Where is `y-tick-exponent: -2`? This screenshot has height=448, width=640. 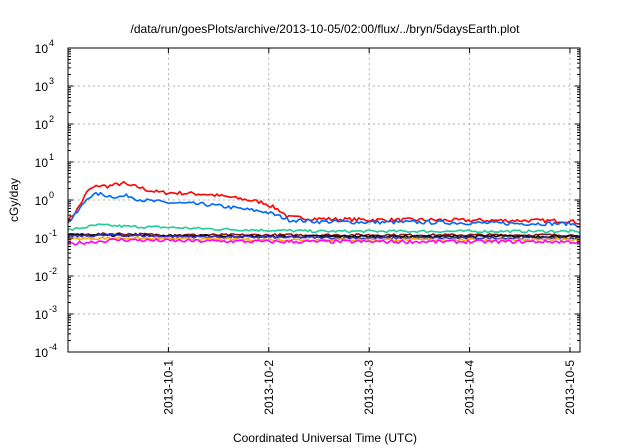 y-tick-exponent: -2 is located at coordinates (53, 271).